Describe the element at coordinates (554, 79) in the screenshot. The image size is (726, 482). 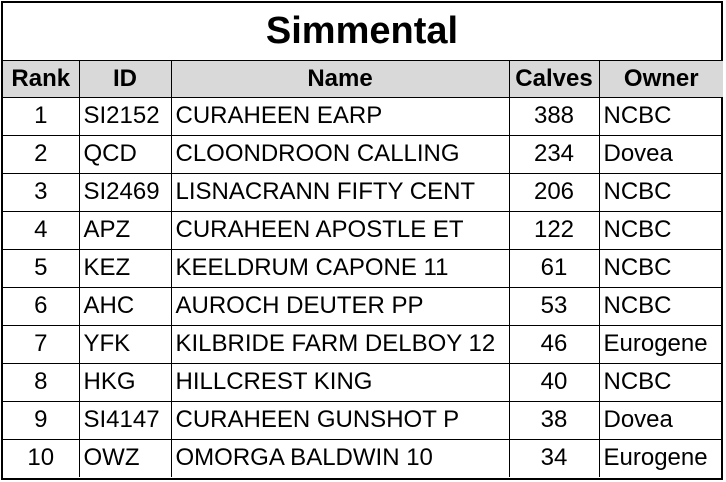
I see `column-header-calves: Calves` at that location.